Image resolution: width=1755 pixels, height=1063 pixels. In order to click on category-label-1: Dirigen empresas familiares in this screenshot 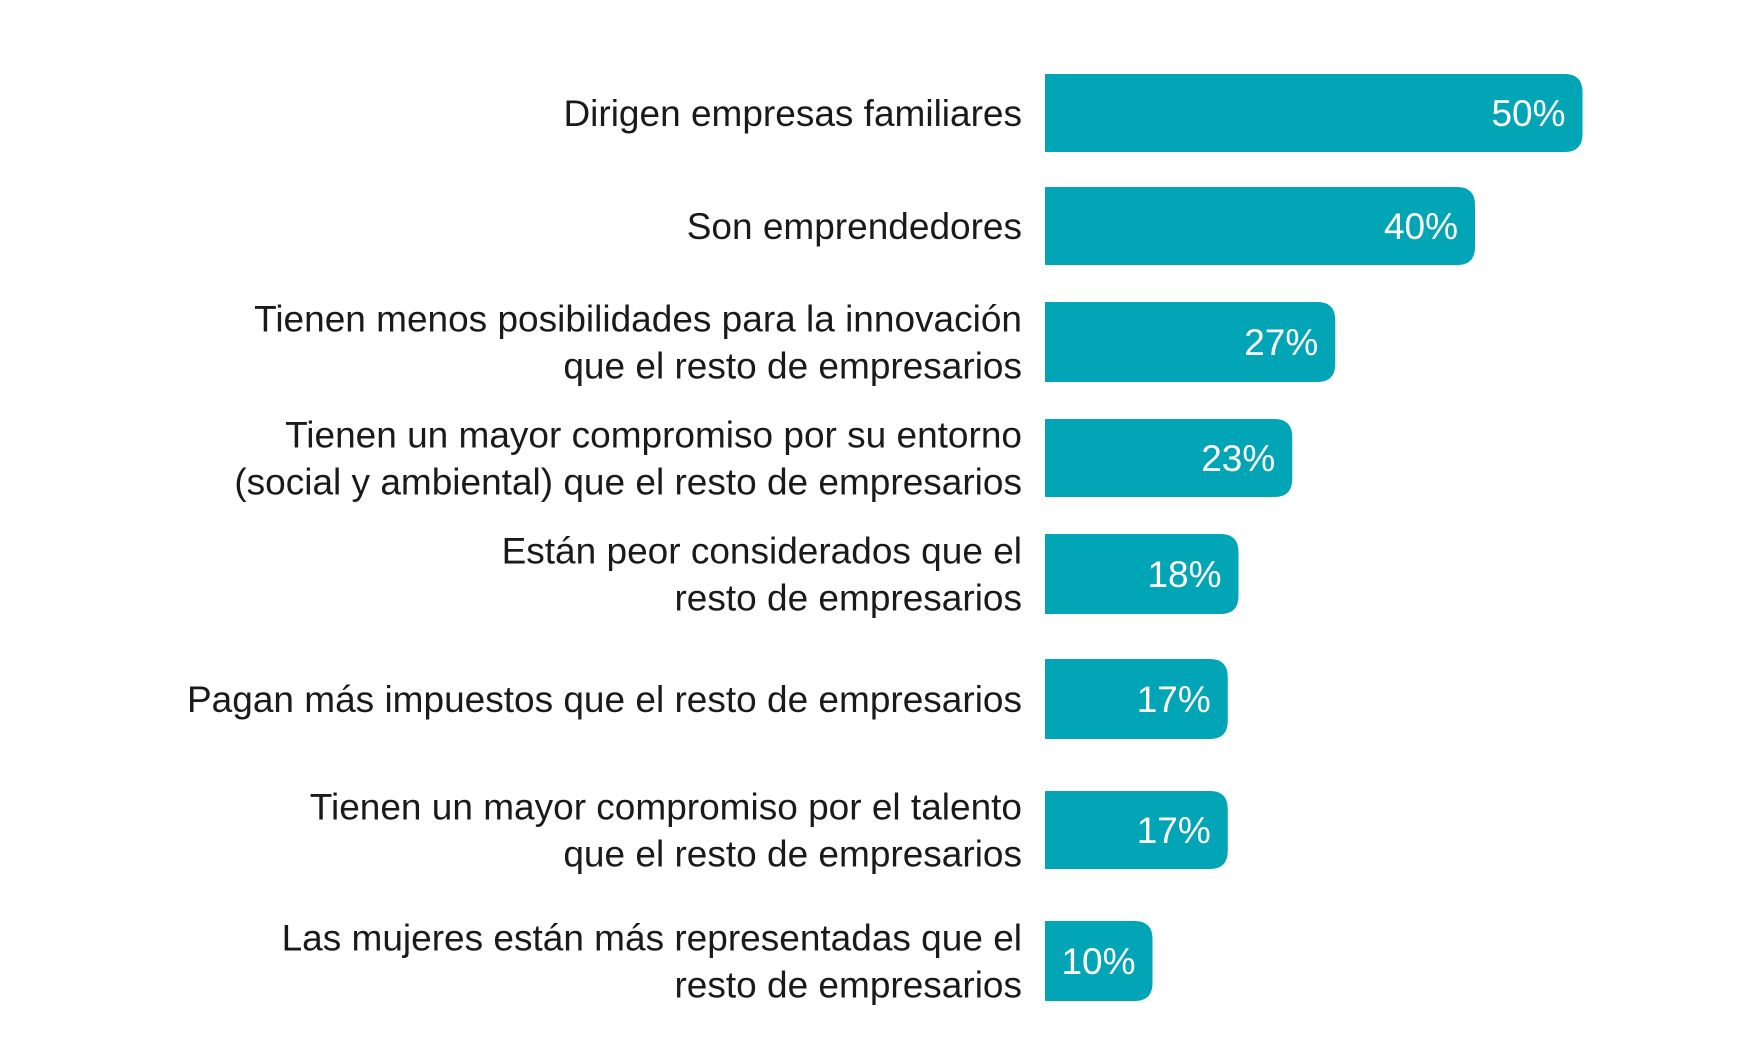, I will do `click(792, 113)`.